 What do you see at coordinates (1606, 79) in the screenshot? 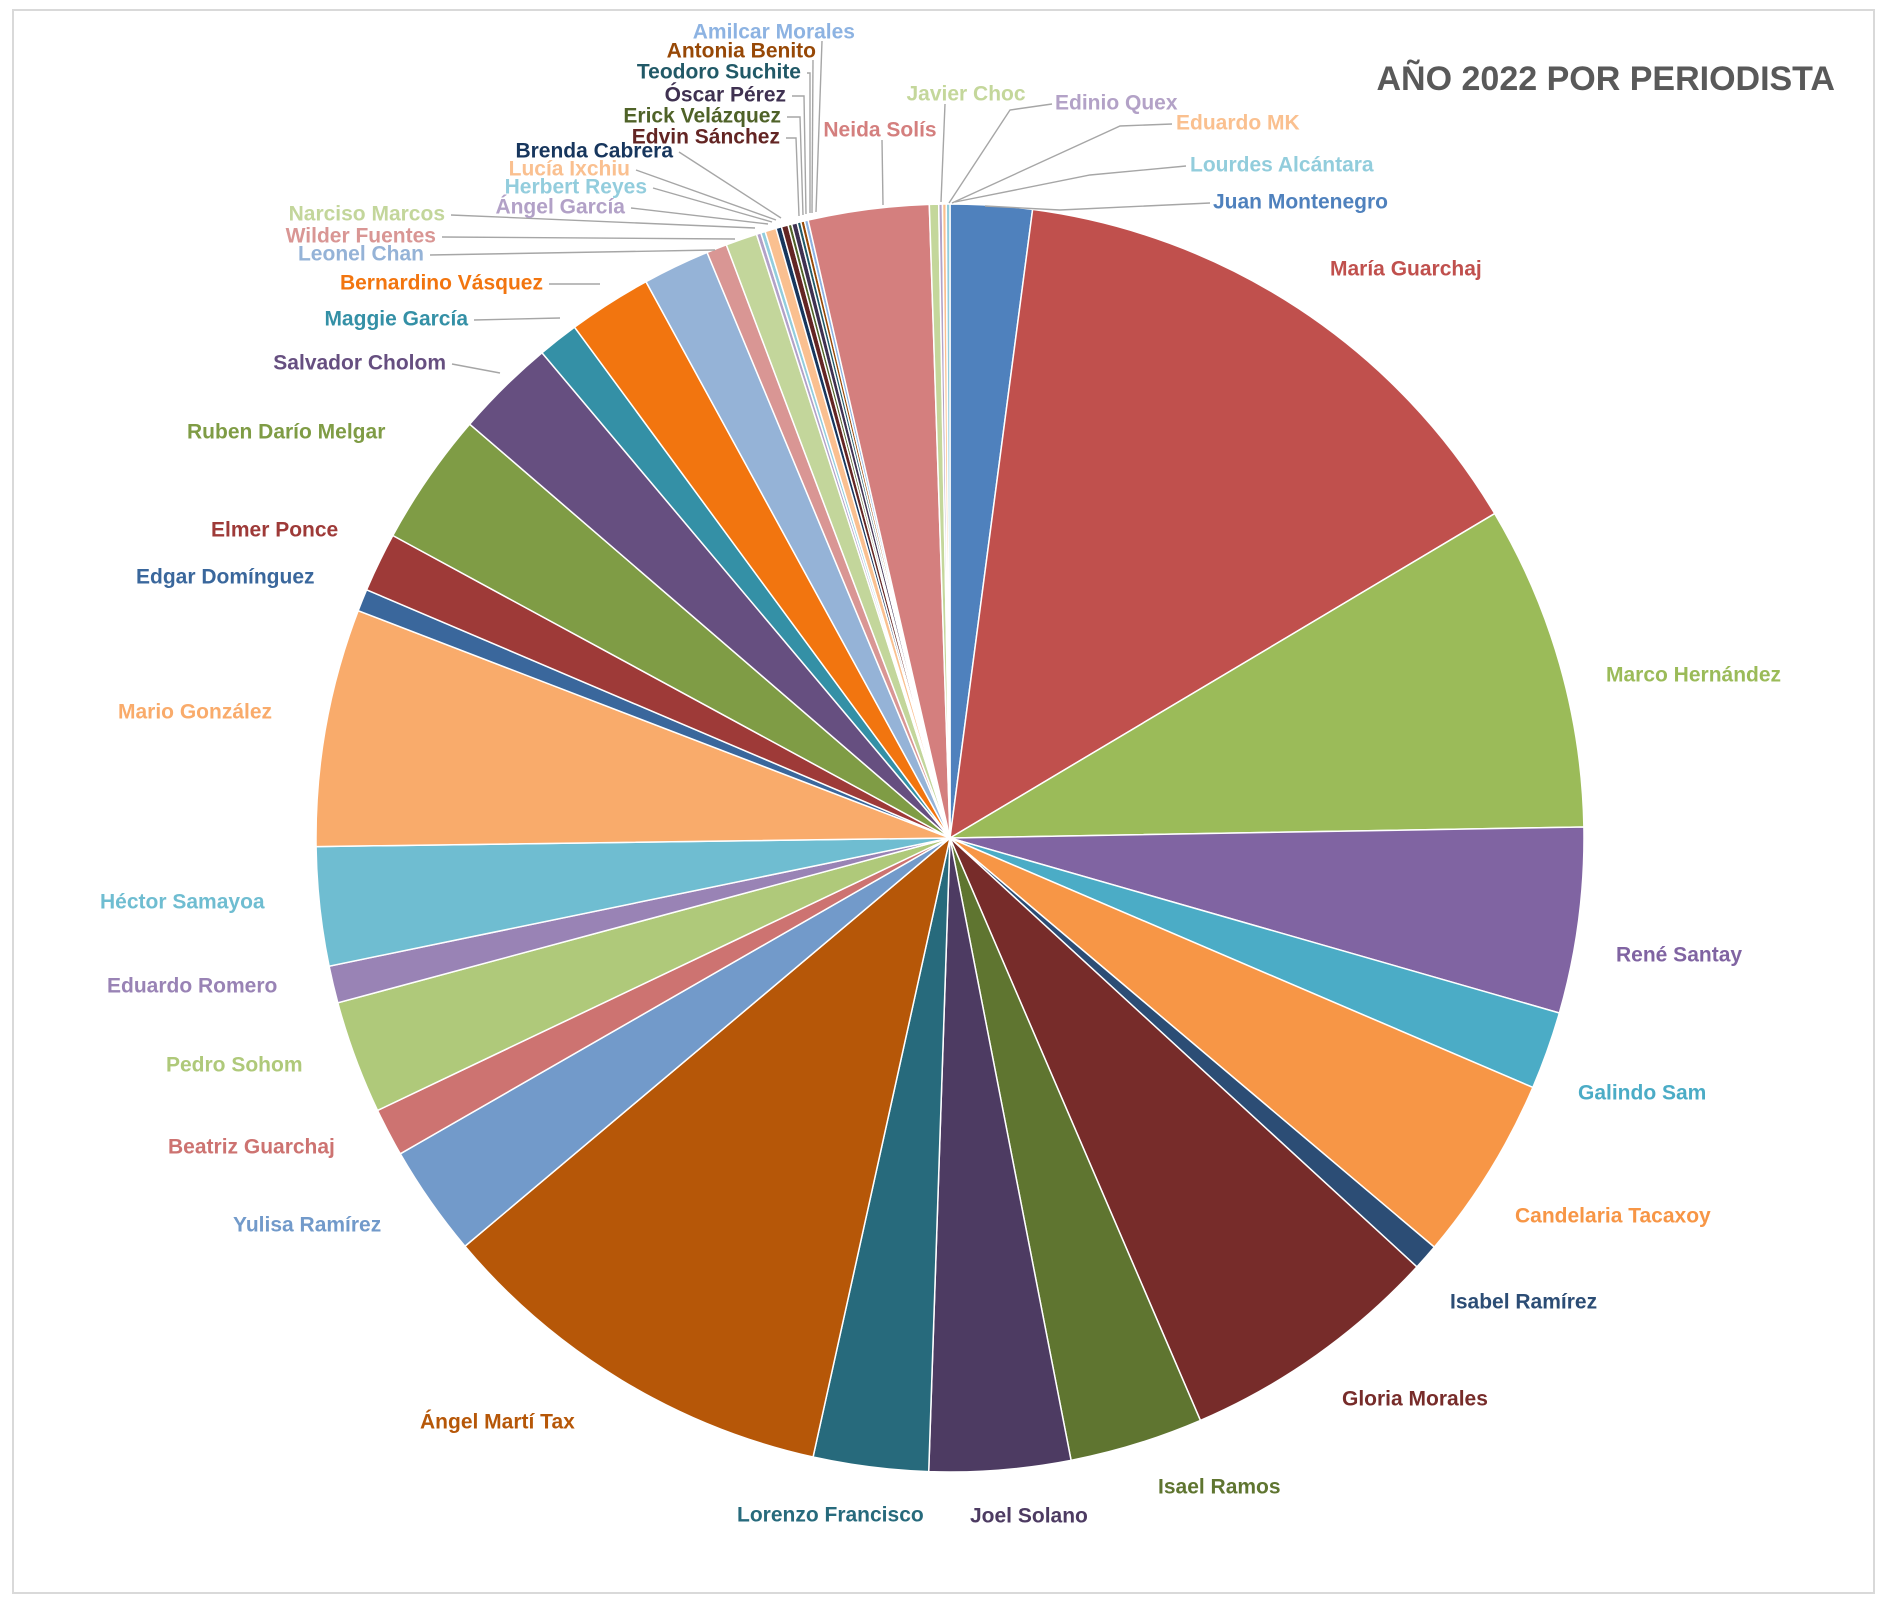
I see `chart-title: AÑO 2022 POR PERIODISTA` at bounding box center [1606, 79].